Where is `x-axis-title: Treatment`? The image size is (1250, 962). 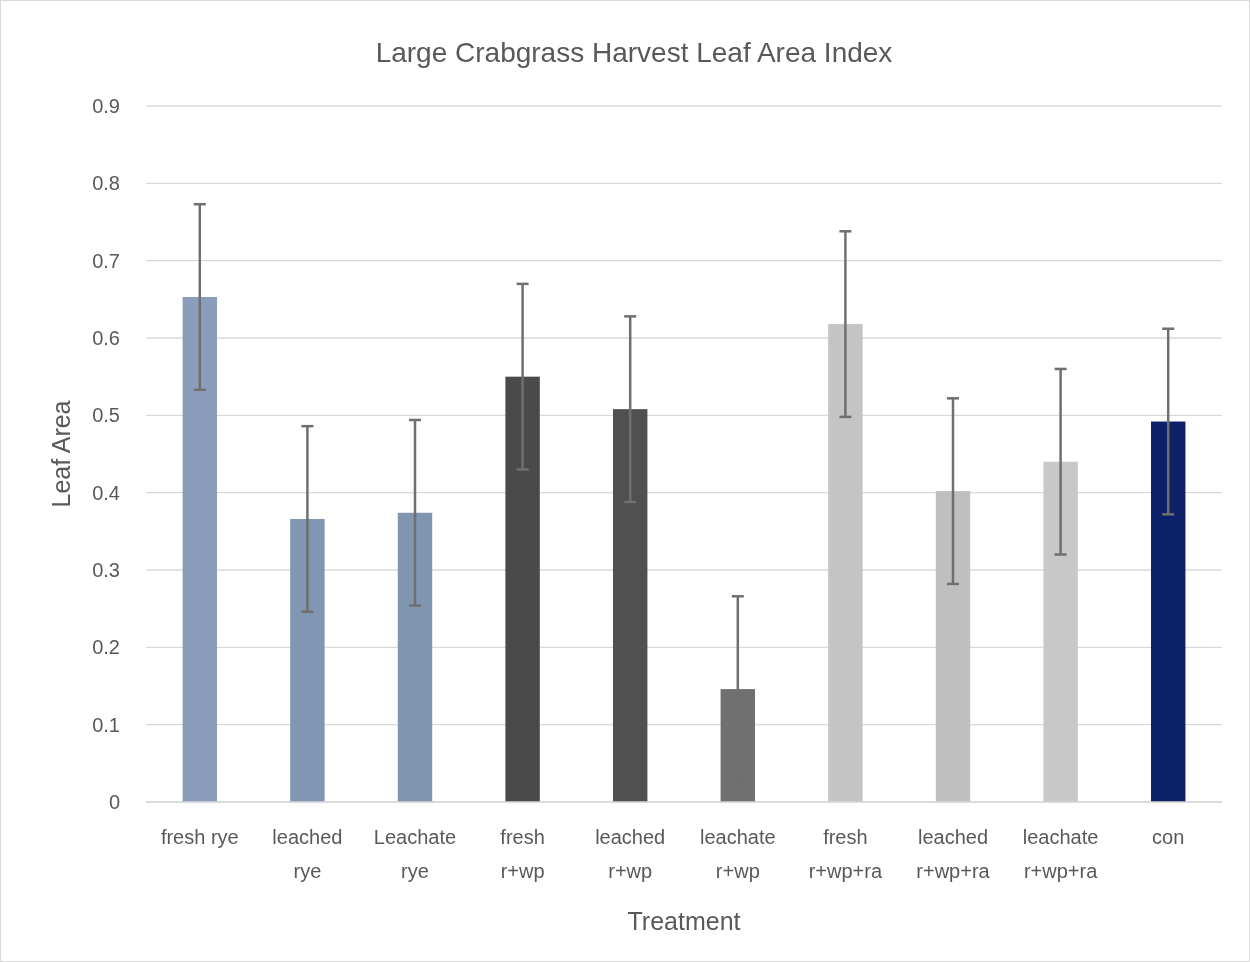
x-axis-title: Treatment is located at coordinates (684, 921).